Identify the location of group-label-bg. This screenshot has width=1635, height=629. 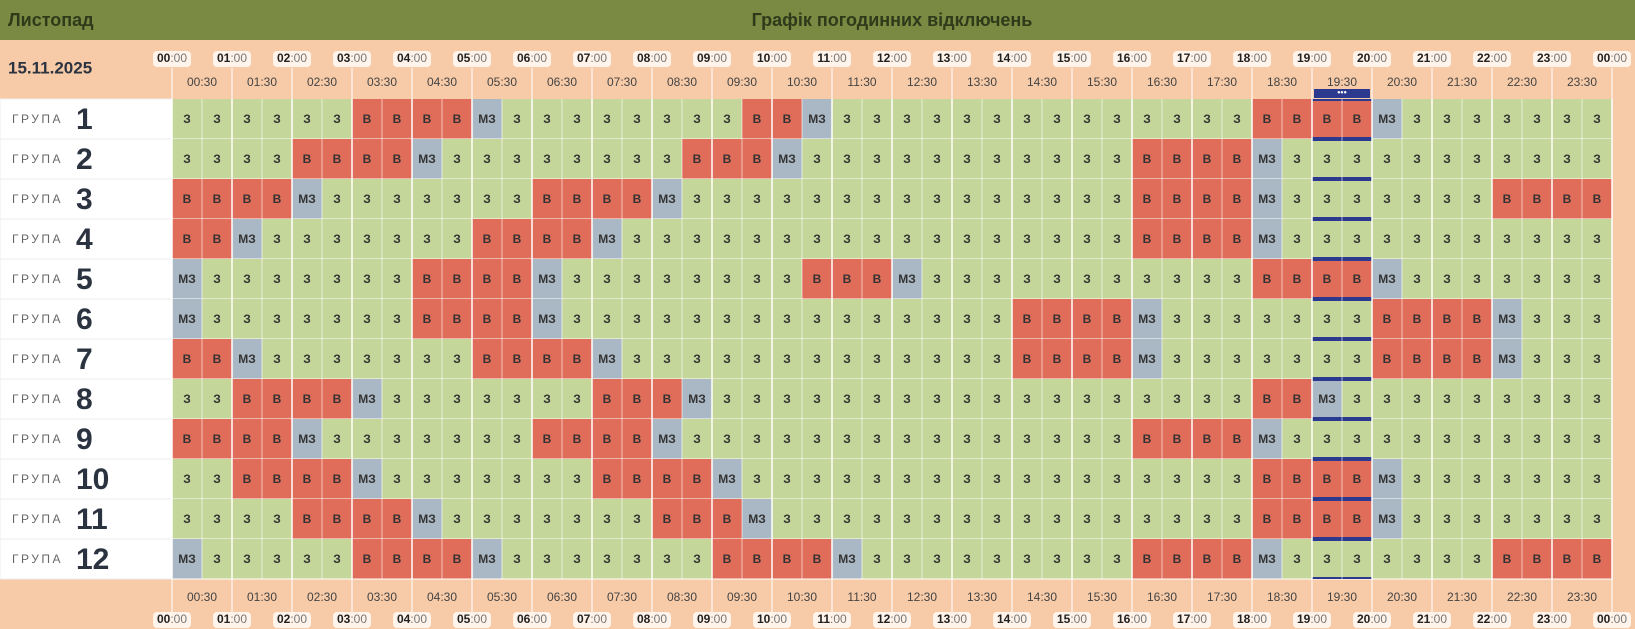
(86, 519).